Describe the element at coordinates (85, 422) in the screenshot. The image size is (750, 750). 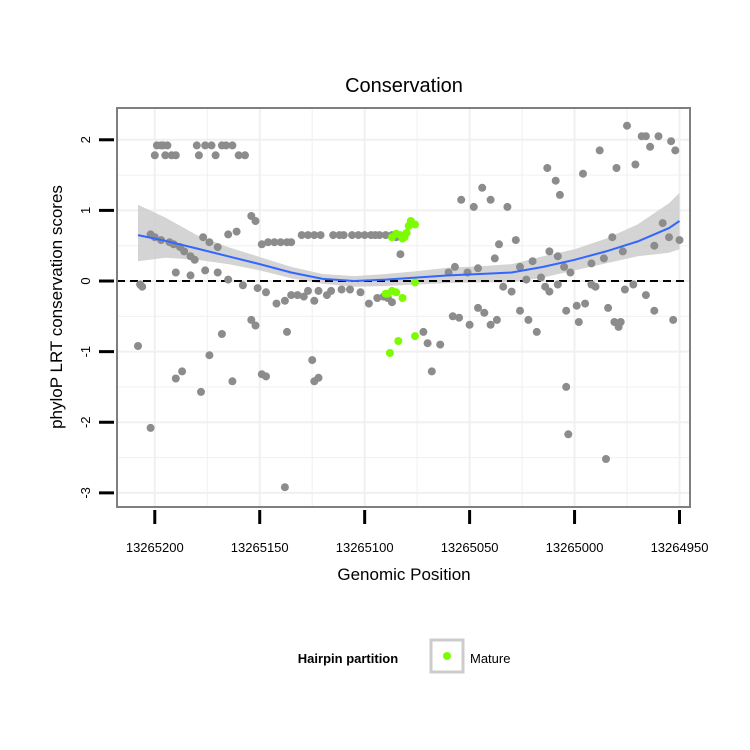
I see `y-tick-label: -2` at that location.